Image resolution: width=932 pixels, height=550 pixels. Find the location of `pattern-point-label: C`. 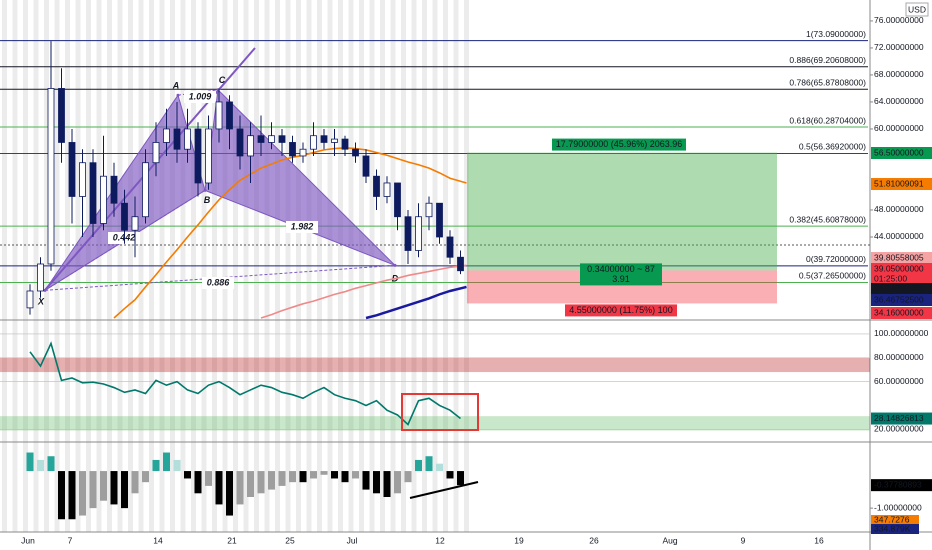

pattern-point-label: C is located at coordinates (222, 80).